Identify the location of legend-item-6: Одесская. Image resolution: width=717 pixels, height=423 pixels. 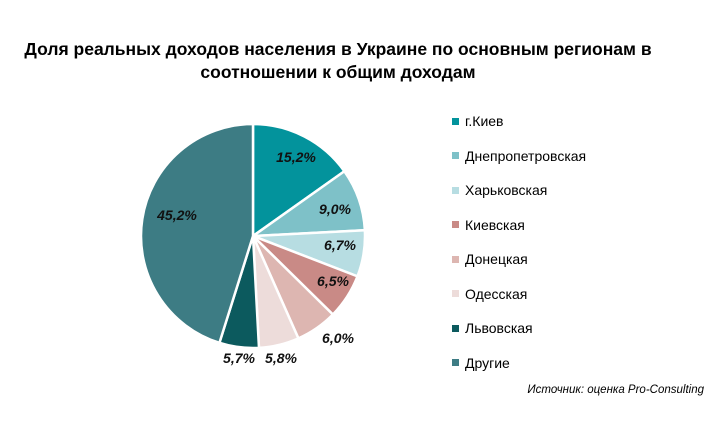
(519, 294).